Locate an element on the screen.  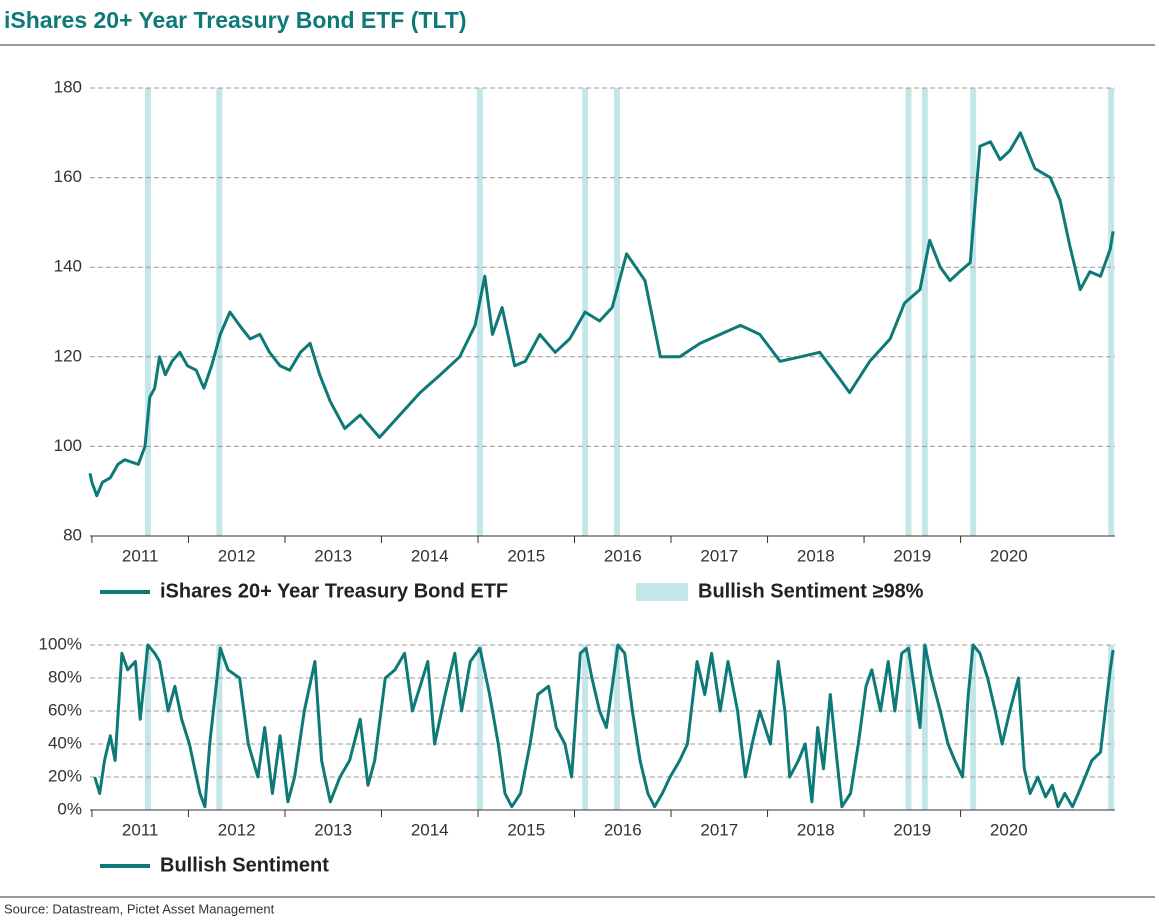
legend-label: Bullish Sentiment is located at coordinates (244, 865).